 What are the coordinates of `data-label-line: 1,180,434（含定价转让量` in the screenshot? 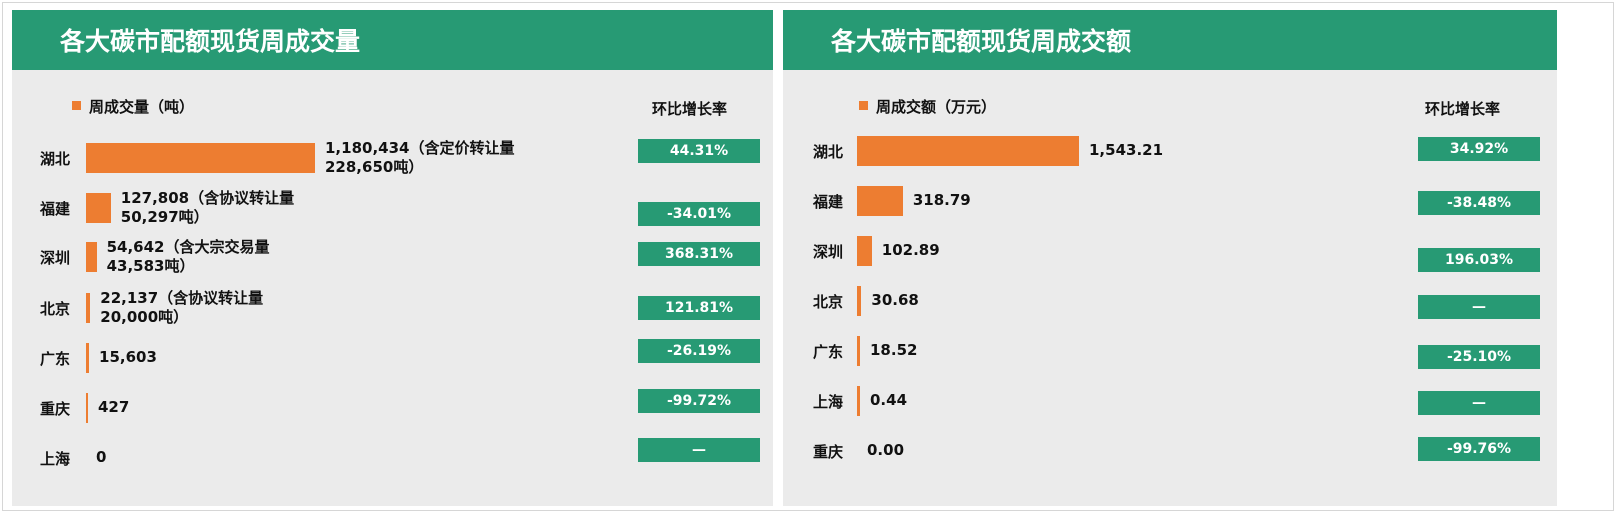 It's located at (420, 148).